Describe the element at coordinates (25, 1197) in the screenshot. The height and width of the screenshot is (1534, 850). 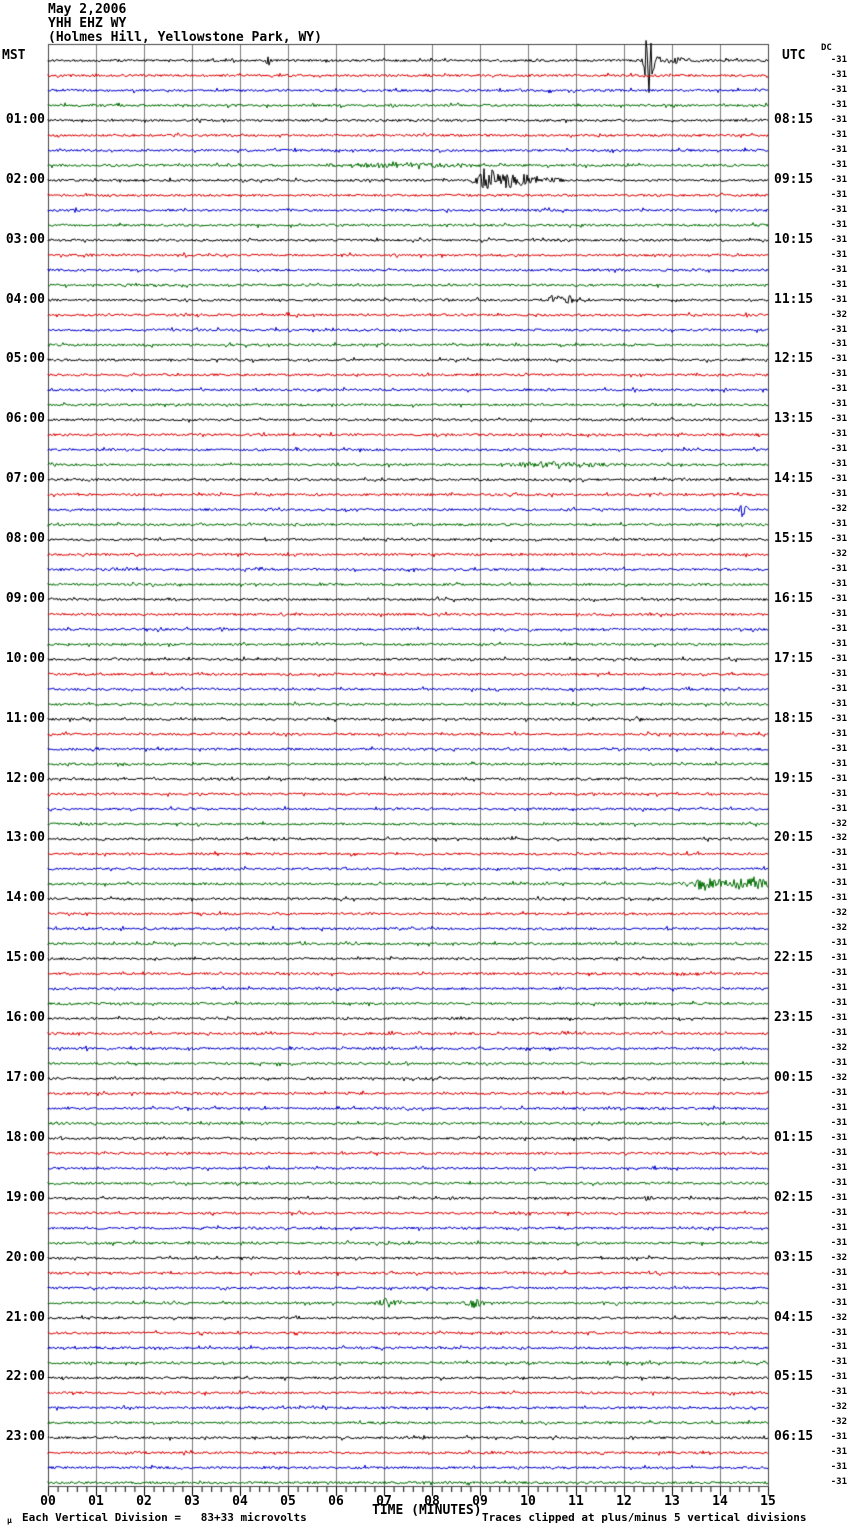
I see `mst-time-label: 19:00` at that location.